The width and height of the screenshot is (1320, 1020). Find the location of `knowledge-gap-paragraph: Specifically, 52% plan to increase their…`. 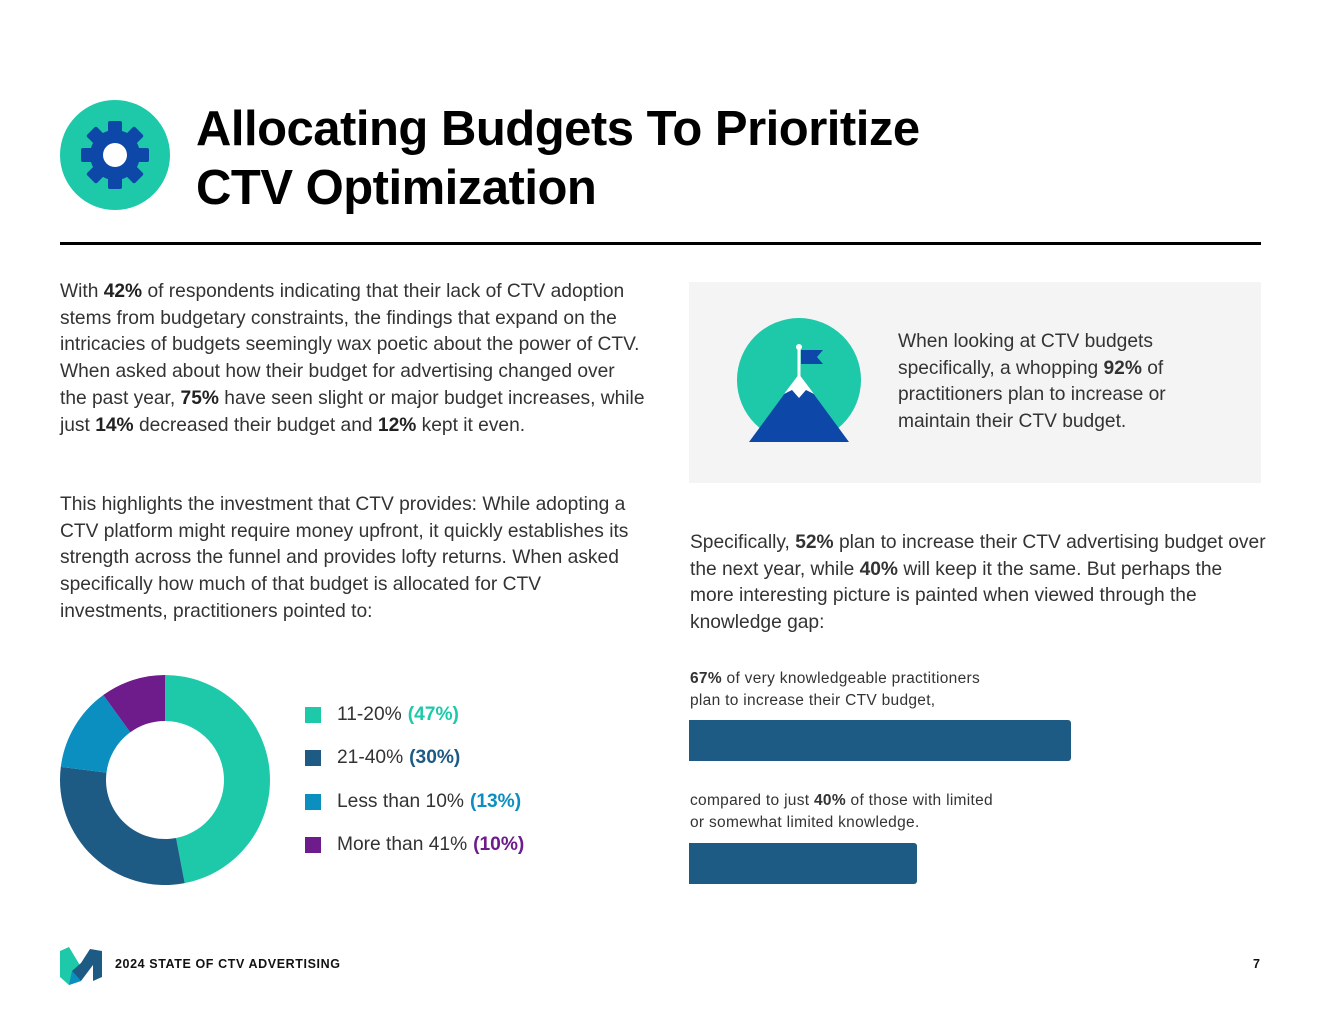

knowledge-gap-paragraph: Specifically, 52% plan to increase their… is located at coordinates (980, 583).